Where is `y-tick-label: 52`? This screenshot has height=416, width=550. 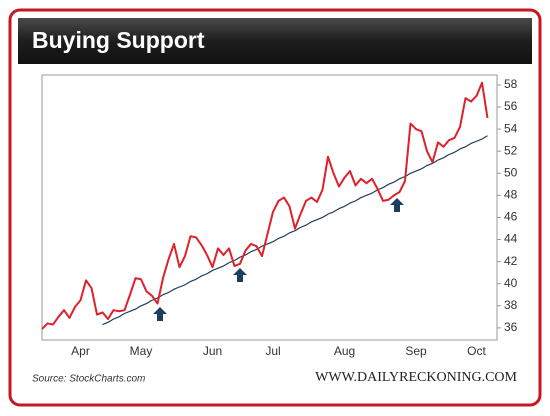
y-tick-label: 52 is located at coordinates (511, 150).